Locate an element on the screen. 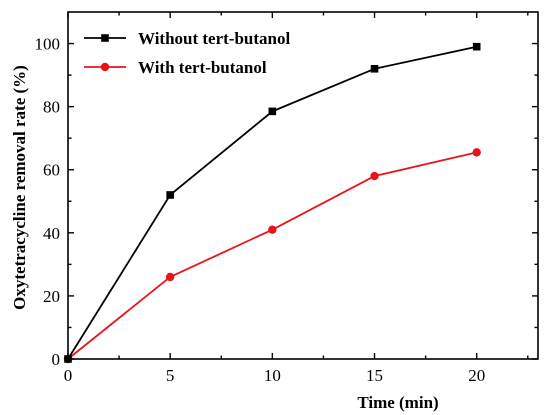 The height and width of the screenshot is (415, 550). legend: Without tert-butanol With tert-butanol is located at coordinates (187, 53).